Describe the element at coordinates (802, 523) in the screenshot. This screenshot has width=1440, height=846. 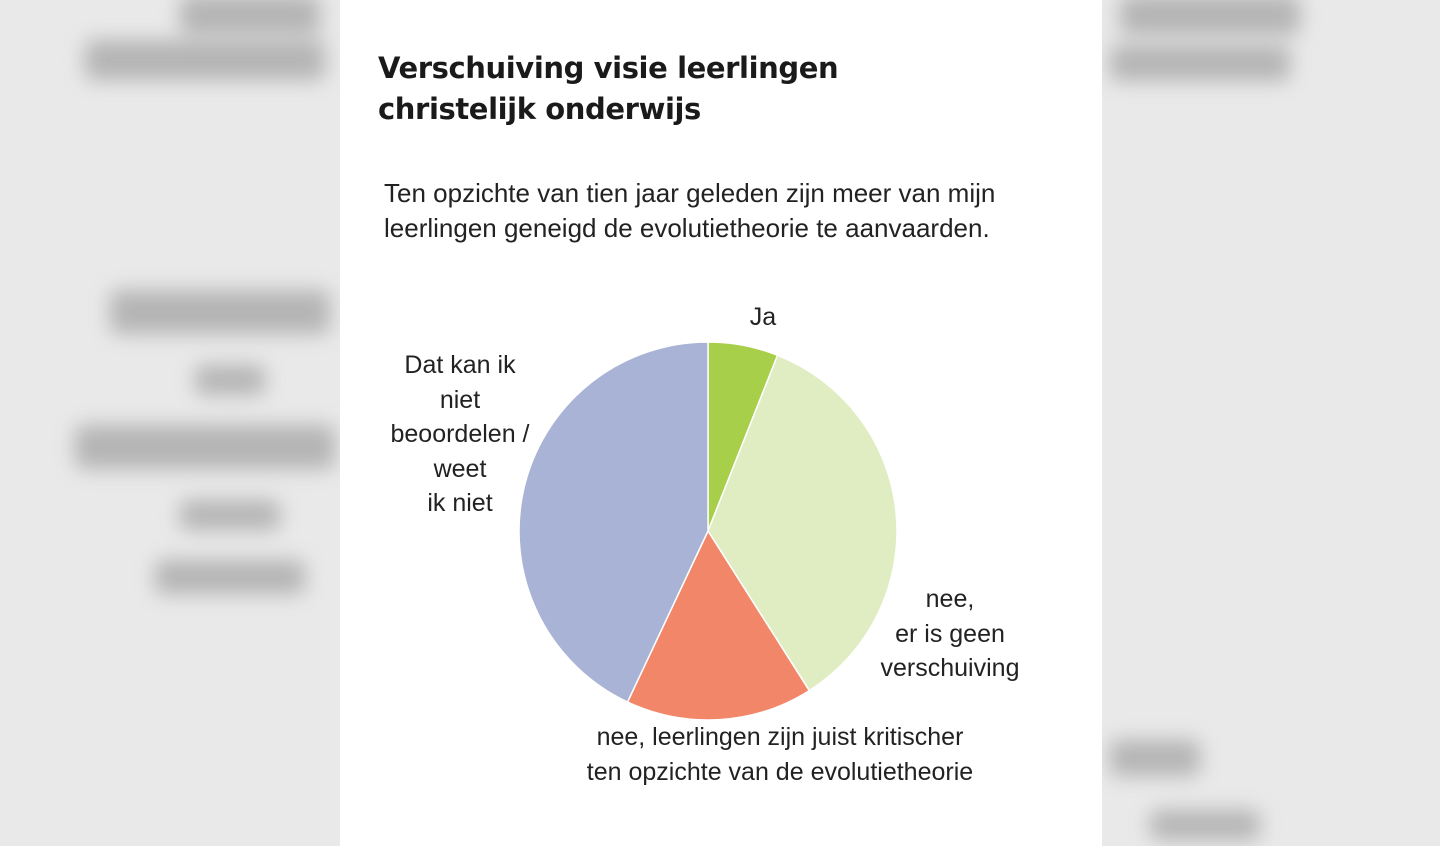
I see `pie-slice-geen-verschuiving` at that location.